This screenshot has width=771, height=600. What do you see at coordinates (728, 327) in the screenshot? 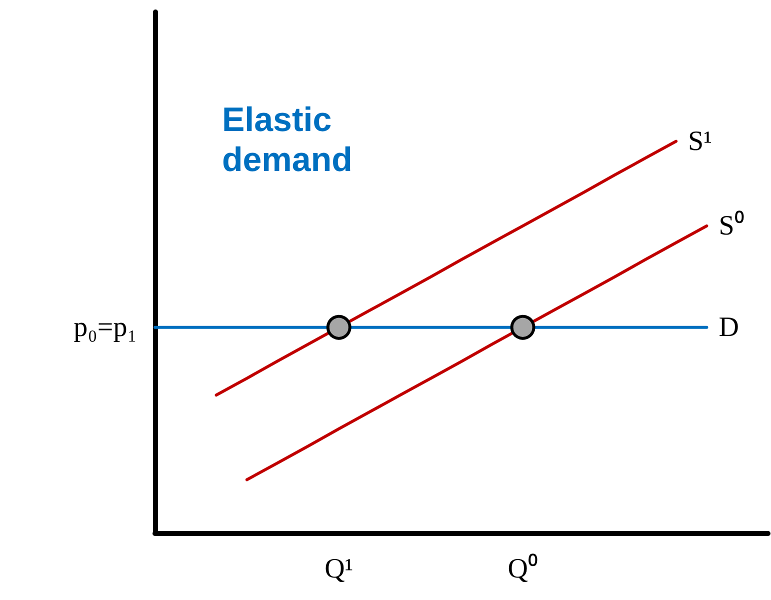
I see `series-label: D` at bounding box center [728, 327].